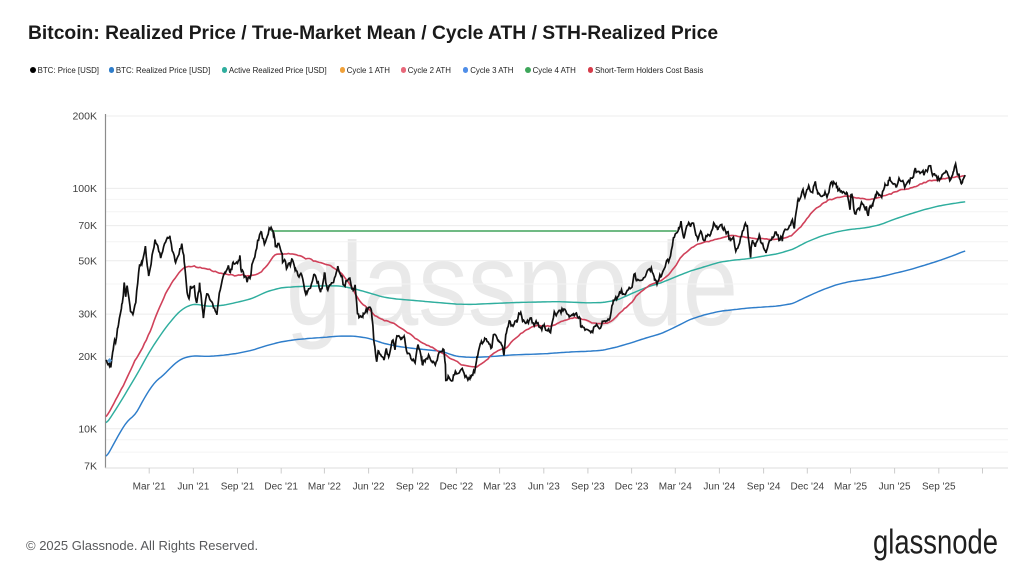  Describe the element at coordinates (413, 487) in the screenshot. I see `svg-text: Sep '22` at that location.